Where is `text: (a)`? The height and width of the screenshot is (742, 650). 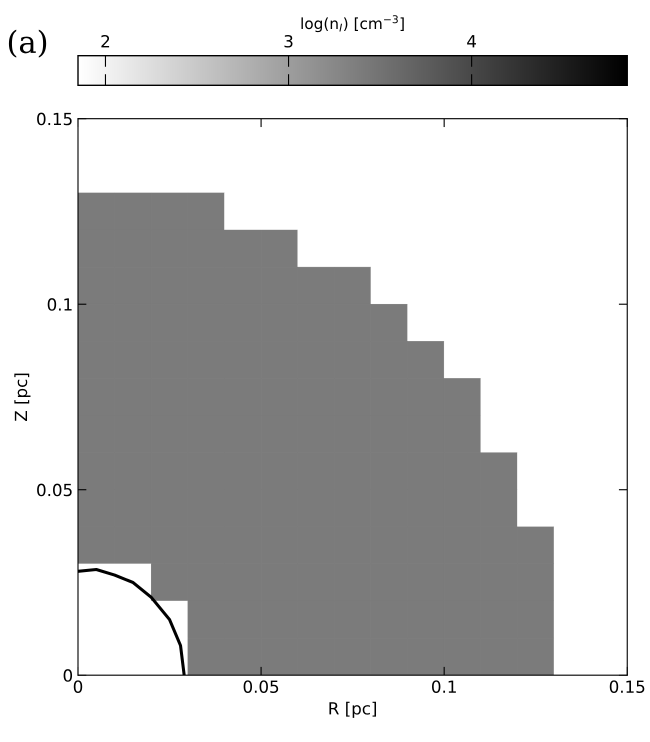
text: (a) is located at coordinates (27, 44).